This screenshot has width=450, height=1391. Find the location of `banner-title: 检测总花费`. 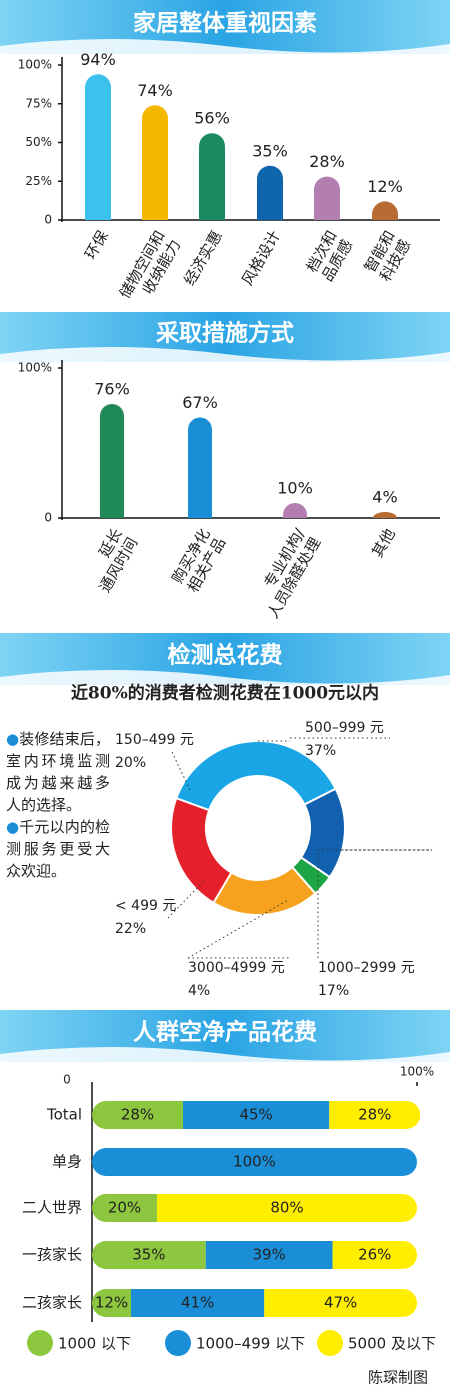

banner-title: 检测总花费 is located at coordinates (225, 655).